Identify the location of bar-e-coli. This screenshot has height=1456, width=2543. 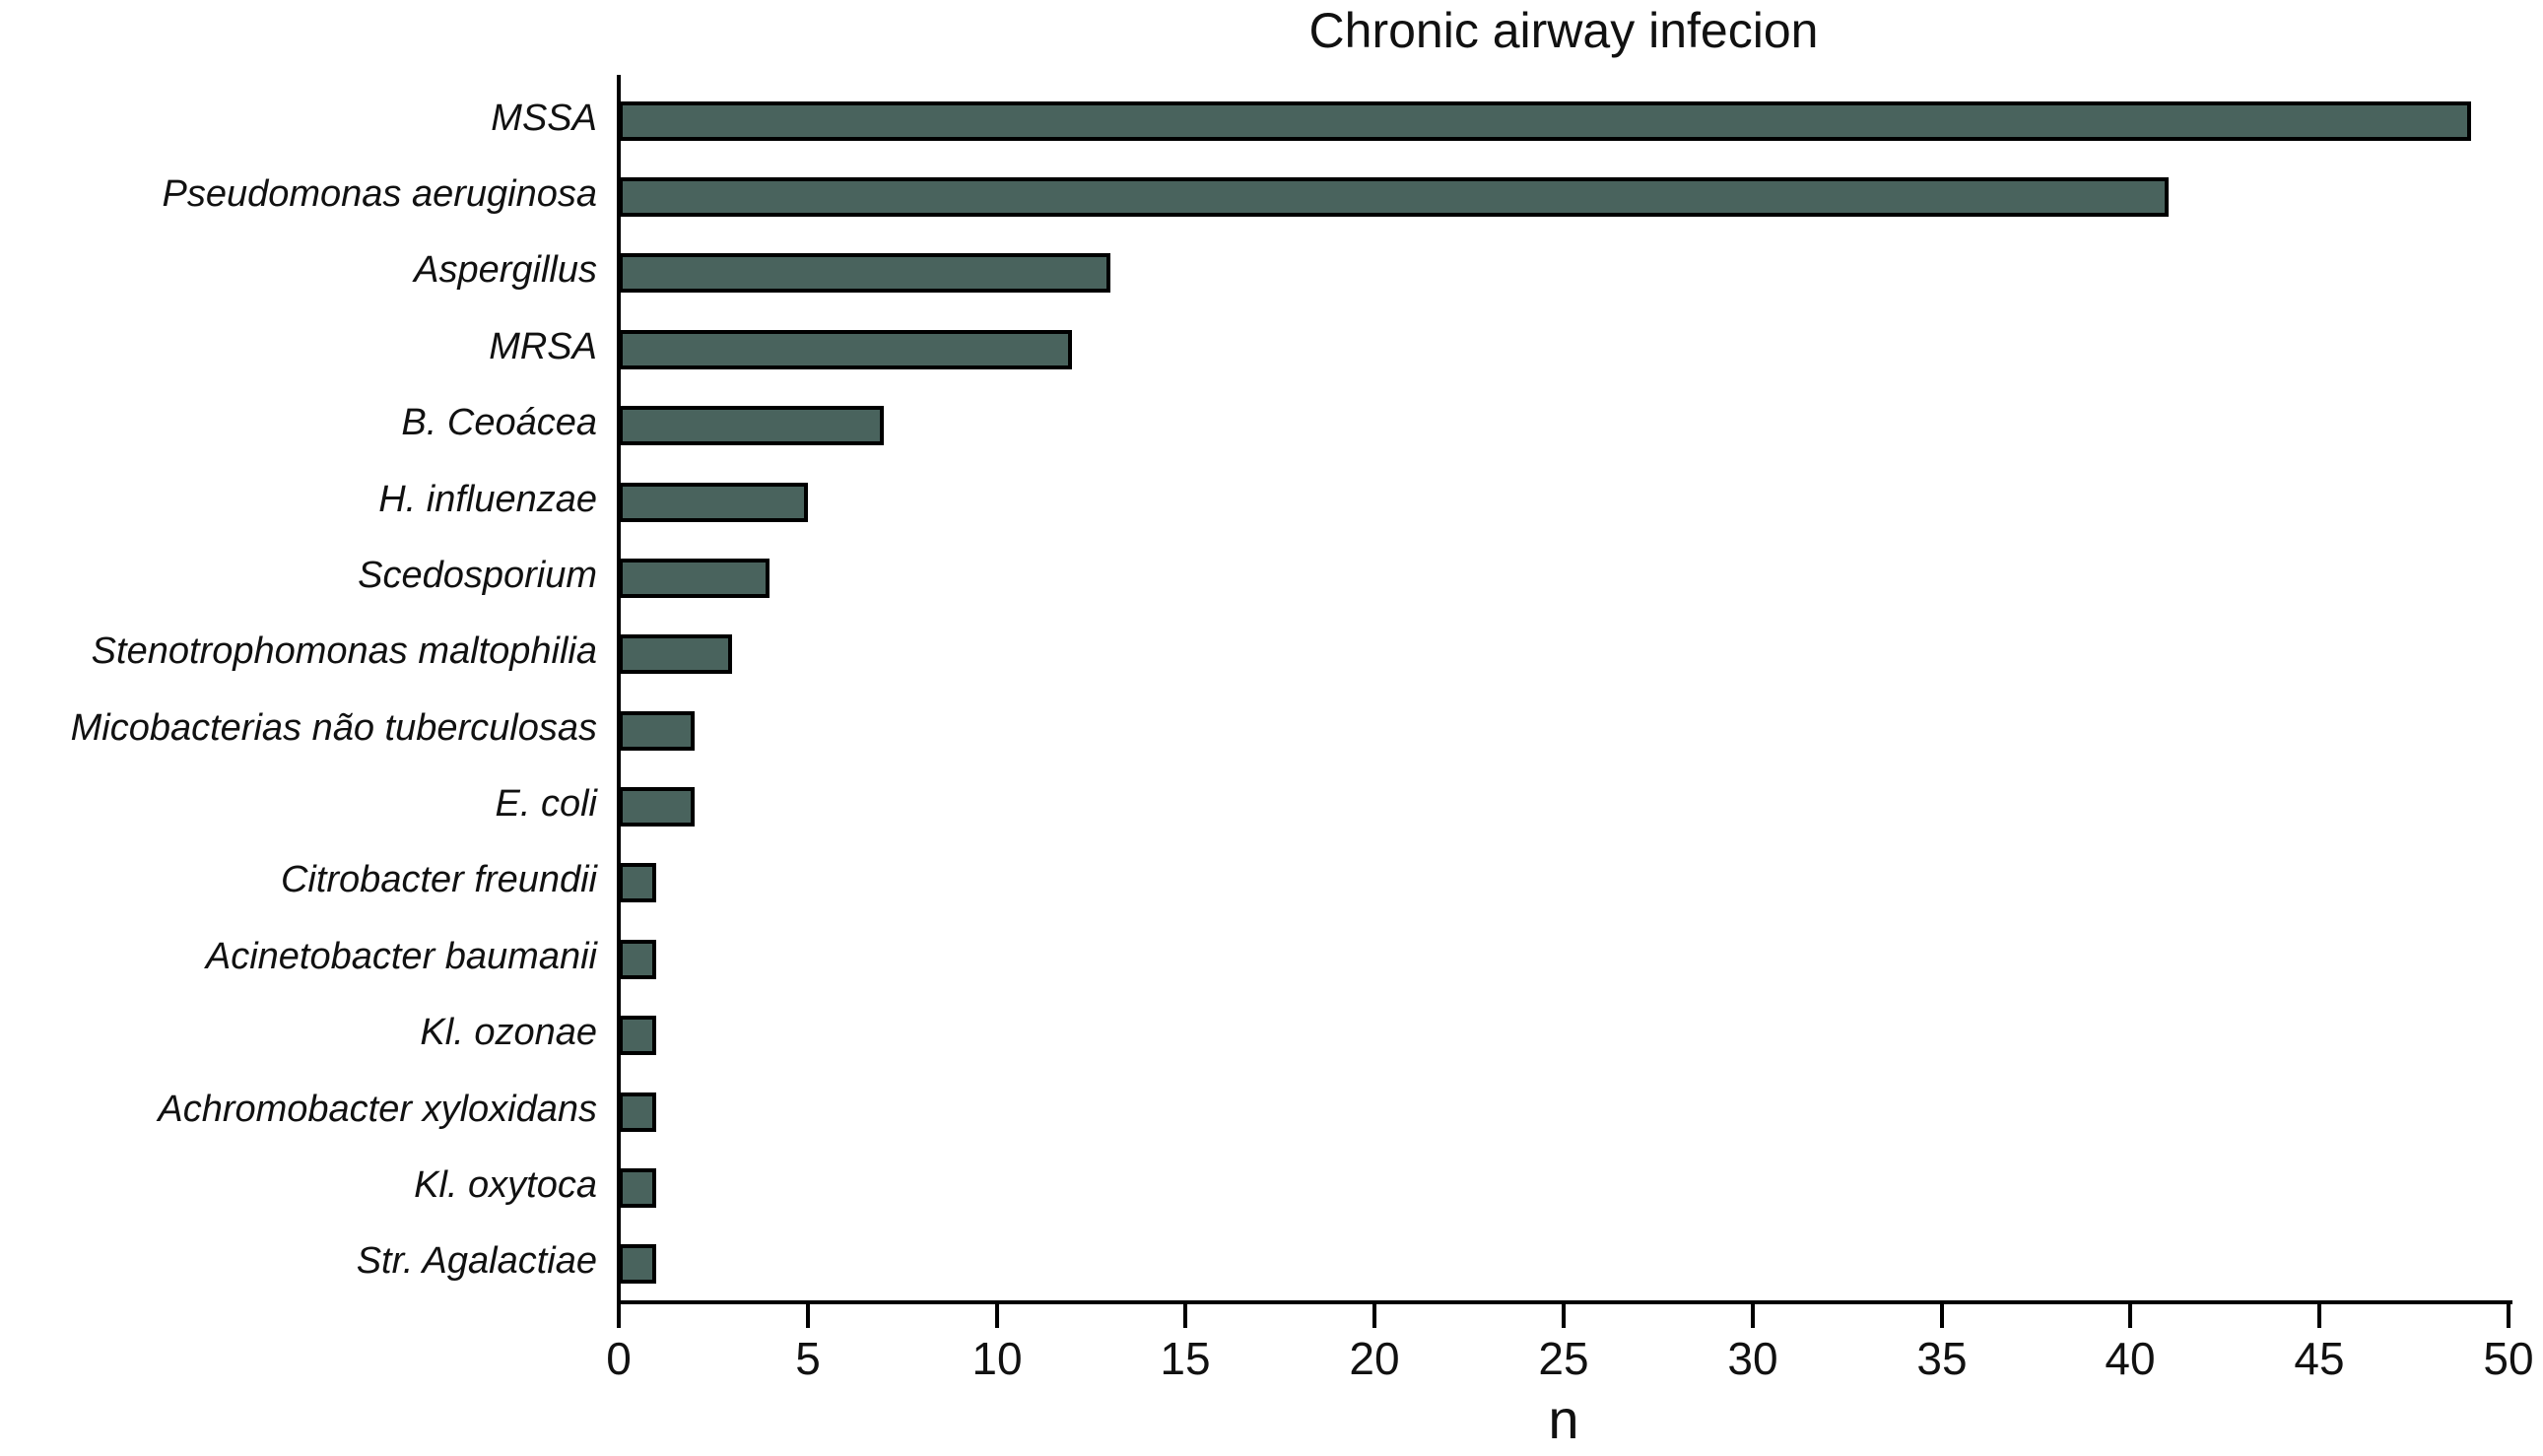
(657, 807).